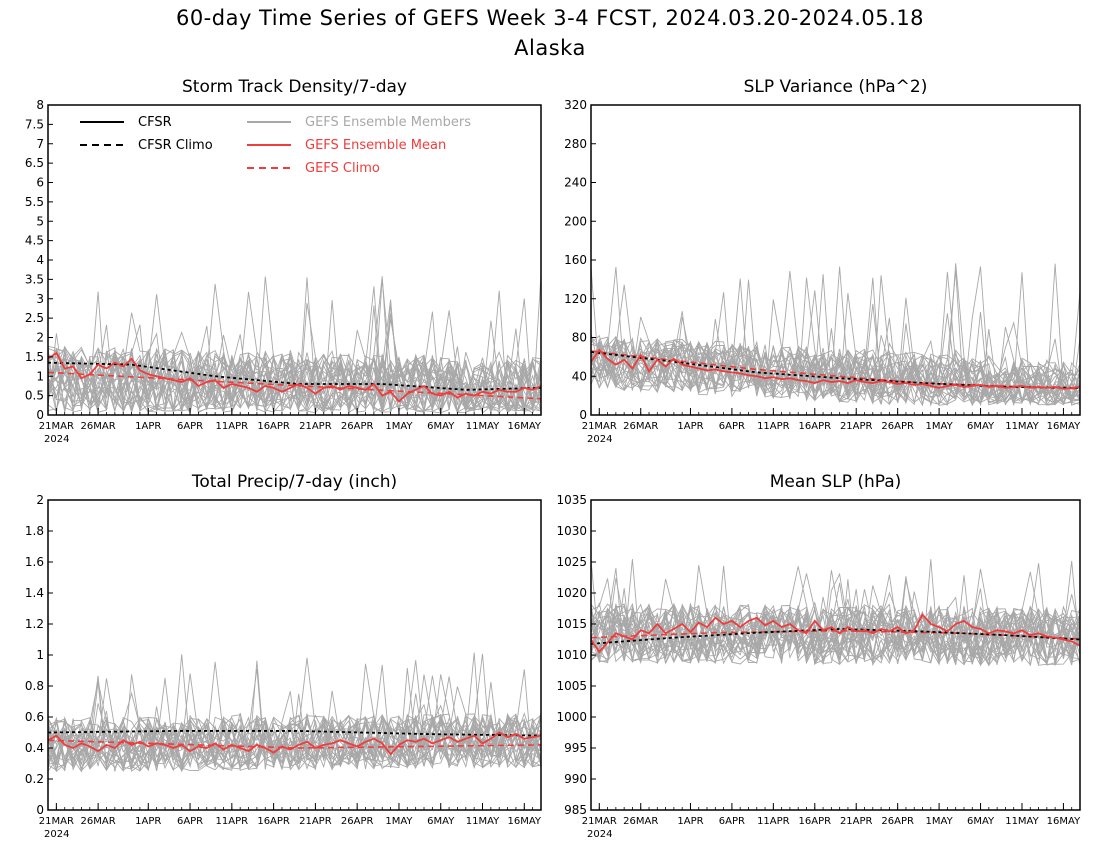 The image size is (1100, 850). Describe the element at coordinates (575, 260) in the screenshot. I see `y-tick-label: 160` at that location.